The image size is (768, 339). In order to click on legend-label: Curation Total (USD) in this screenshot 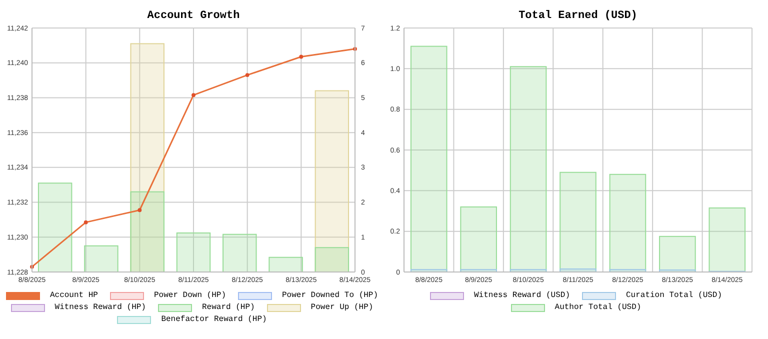, I will do `click(674, 296)`.